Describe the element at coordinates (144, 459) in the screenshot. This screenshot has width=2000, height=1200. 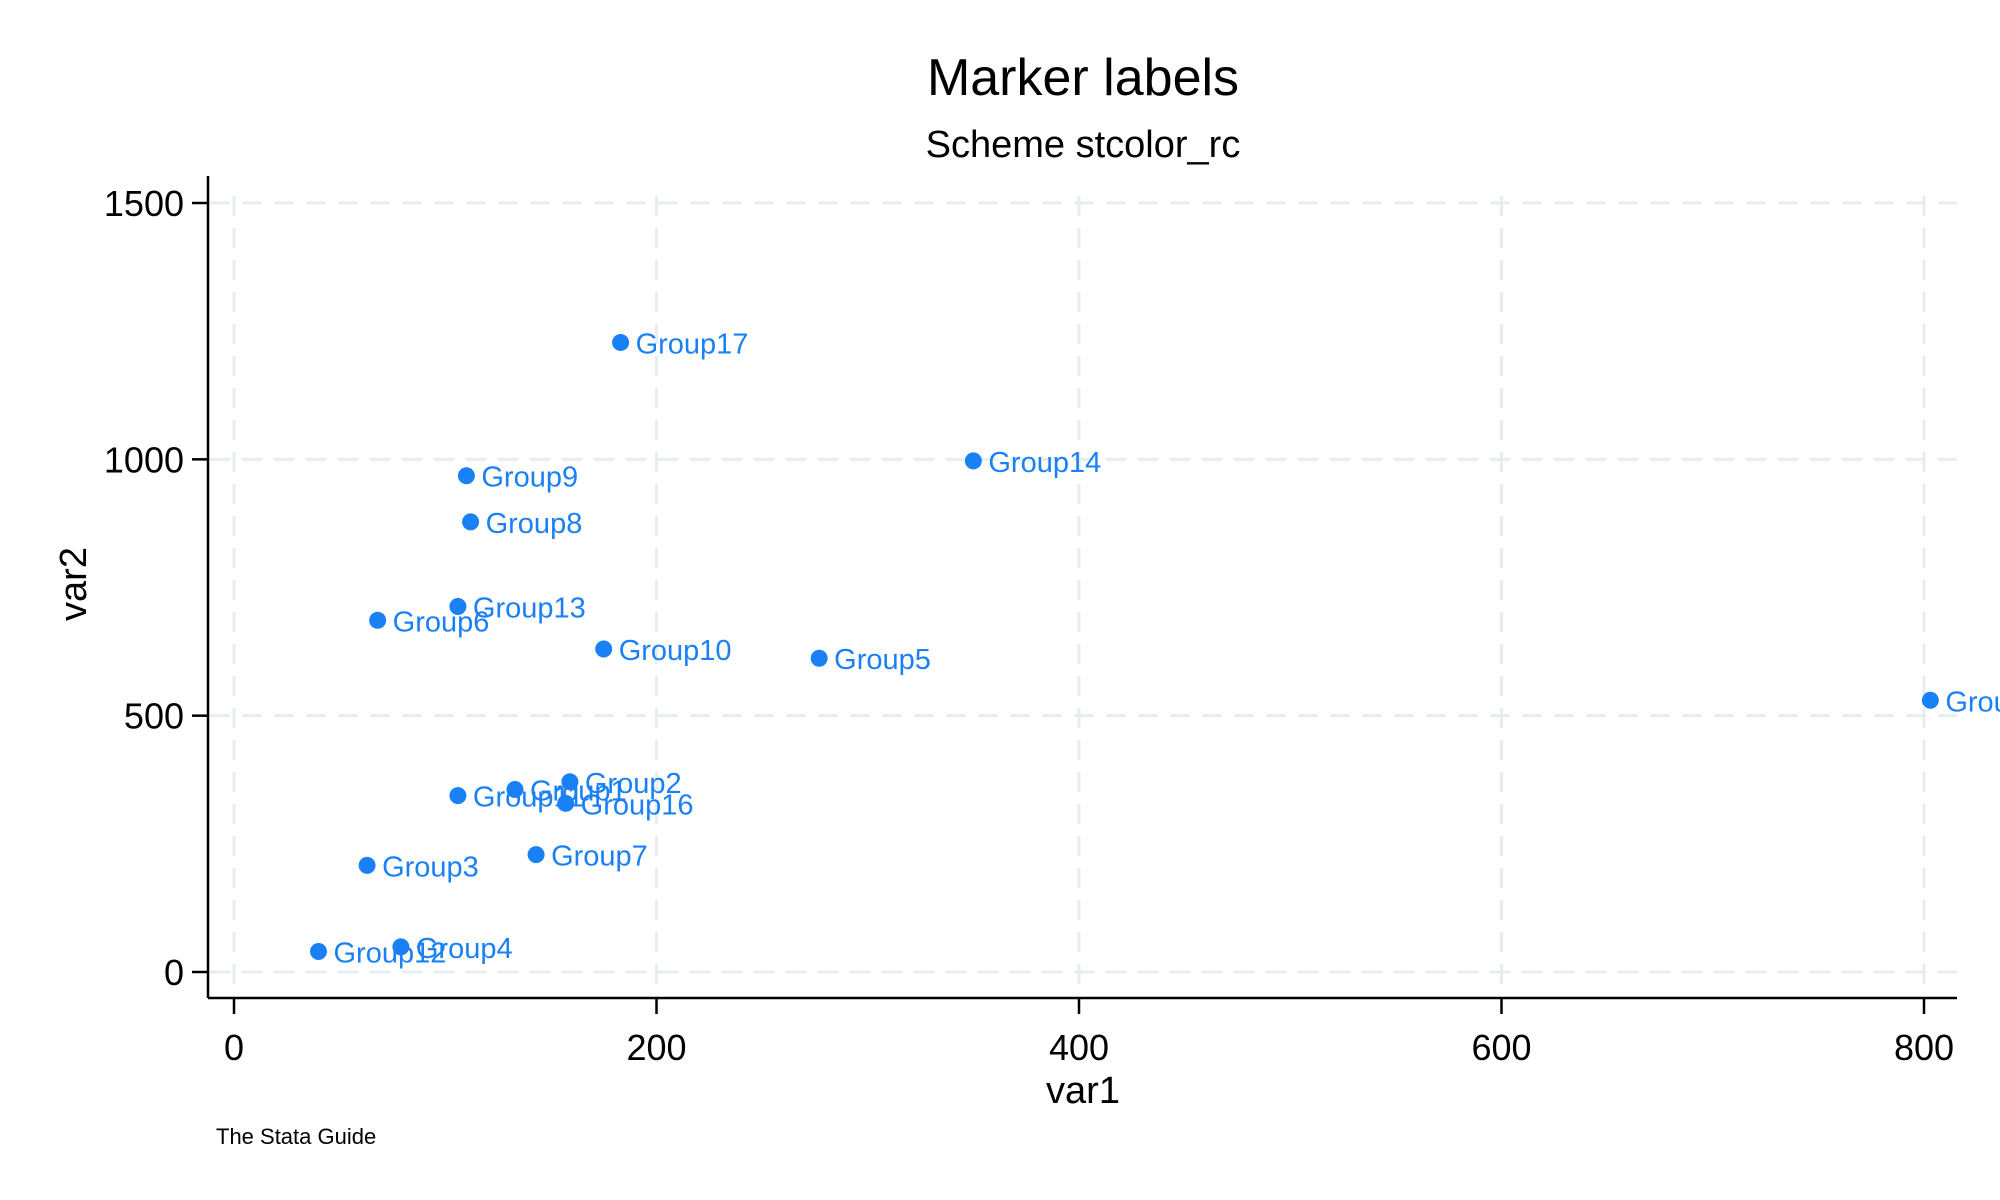
I see `y-tick-label: 1000` at that location.